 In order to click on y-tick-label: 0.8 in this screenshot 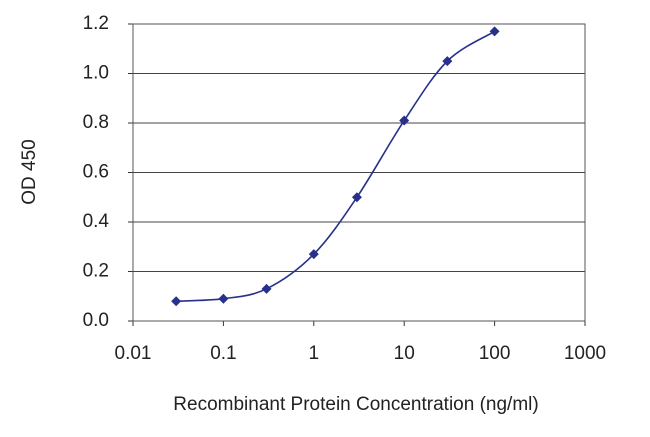, I will do `click(96, 122)`.